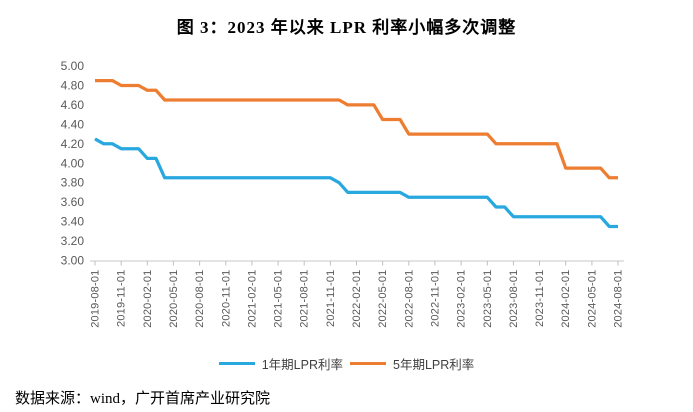 The width and height of the screenshot is (693, 412). Describe the element at coordinates (540, 298) in the screenshot. I see `x-axis-tick-label: 2023-11-01` at that location.